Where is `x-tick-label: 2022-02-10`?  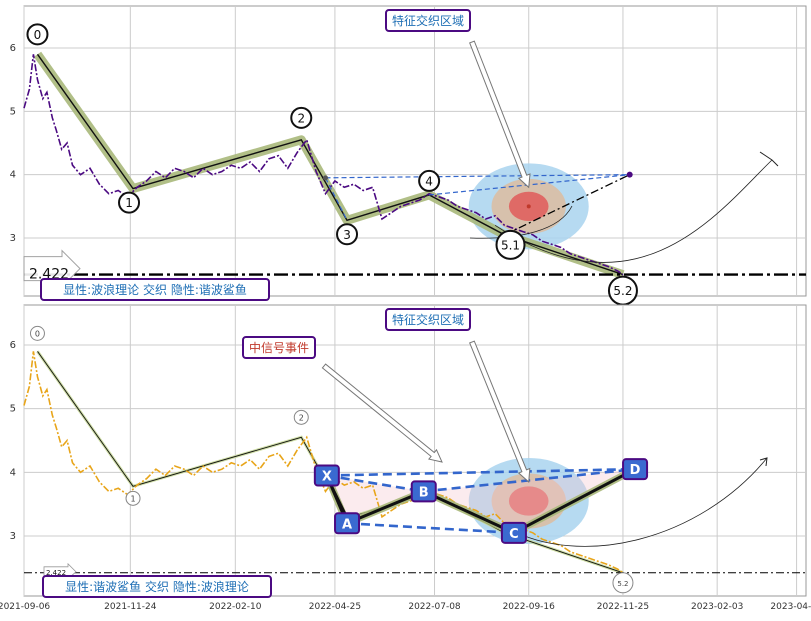 x-tick-label: 2022-02-10 is located at coordinates (235, 607).